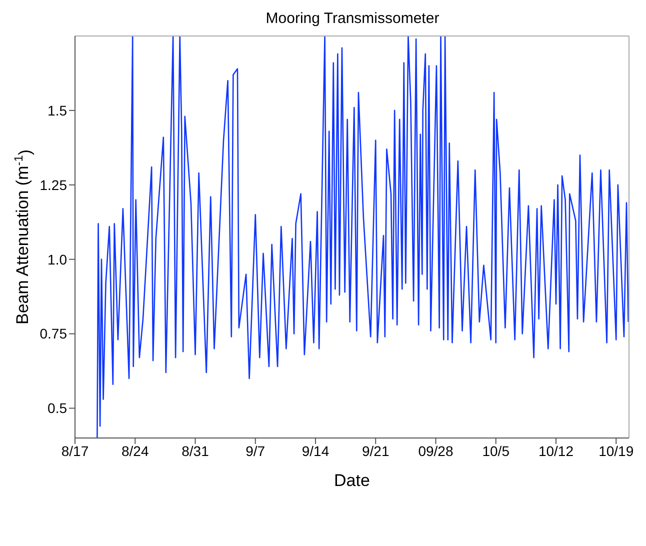  I want to click on x-tick-label: 8/31, so click(196, 450).